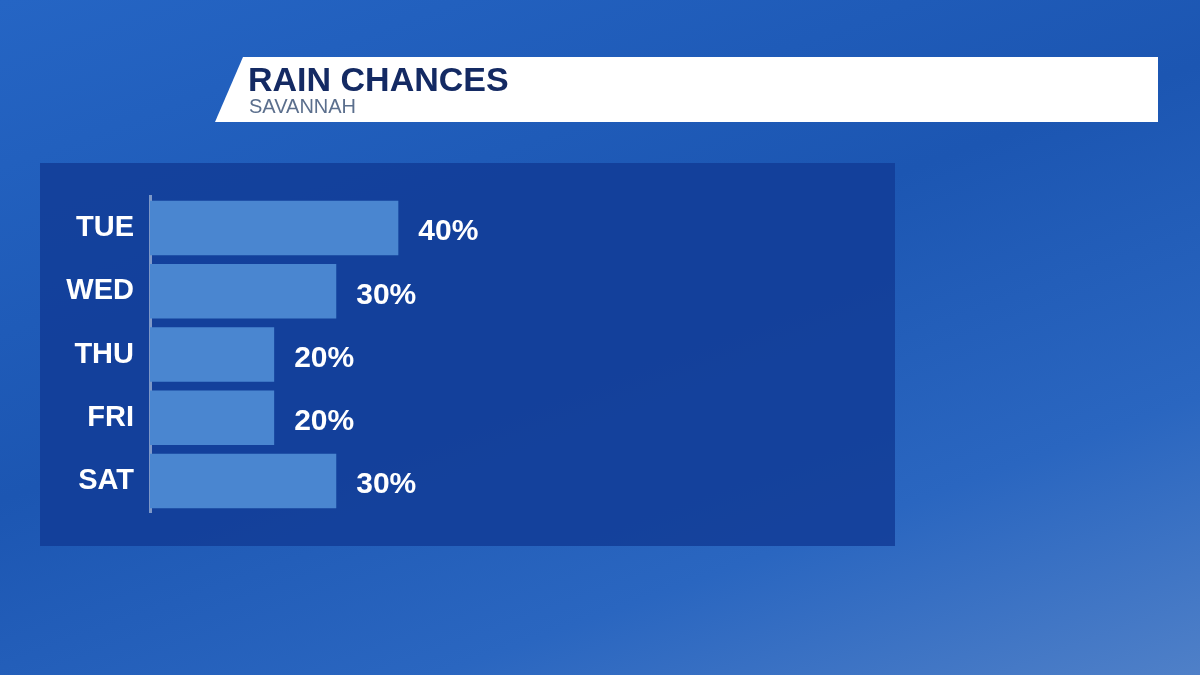 The image size is (1200, 675). I want to click on y-tick-label: FRI, so click(110, 415).